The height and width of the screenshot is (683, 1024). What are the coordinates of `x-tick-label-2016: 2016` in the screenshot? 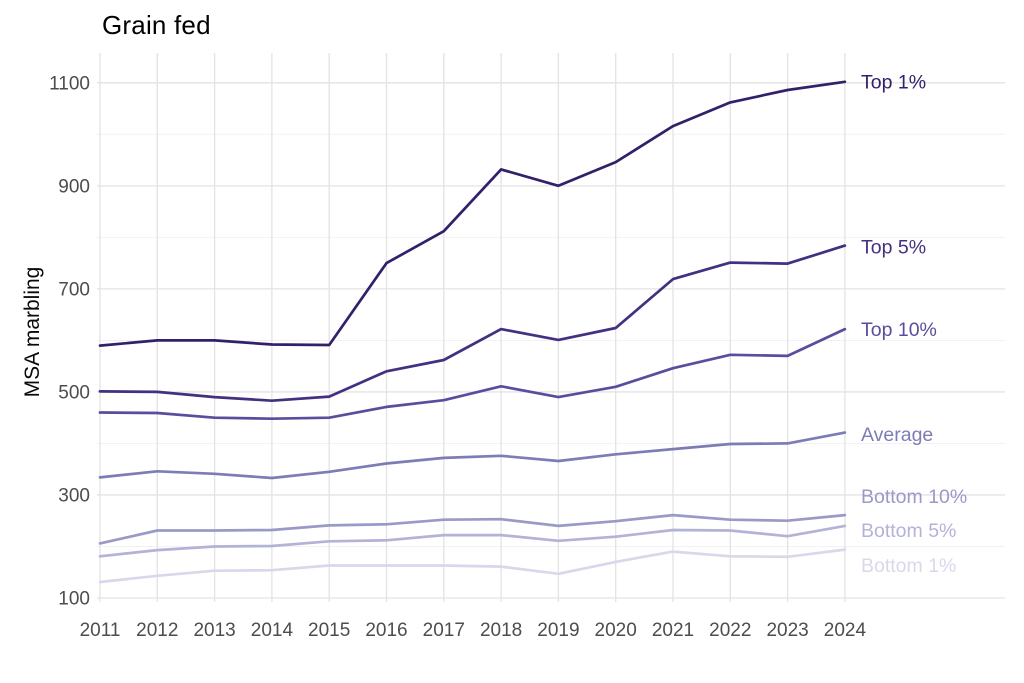 It's located at (386, 630).